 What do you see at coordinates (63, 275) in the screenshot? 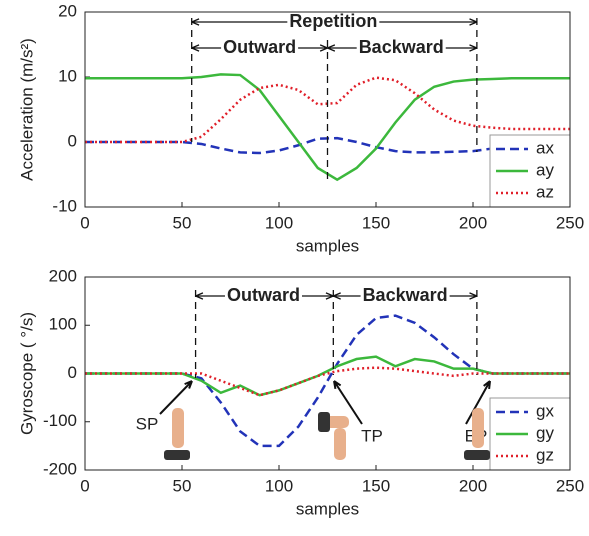
I see `y-tick-label: 200` at bounding box center [63, 275].